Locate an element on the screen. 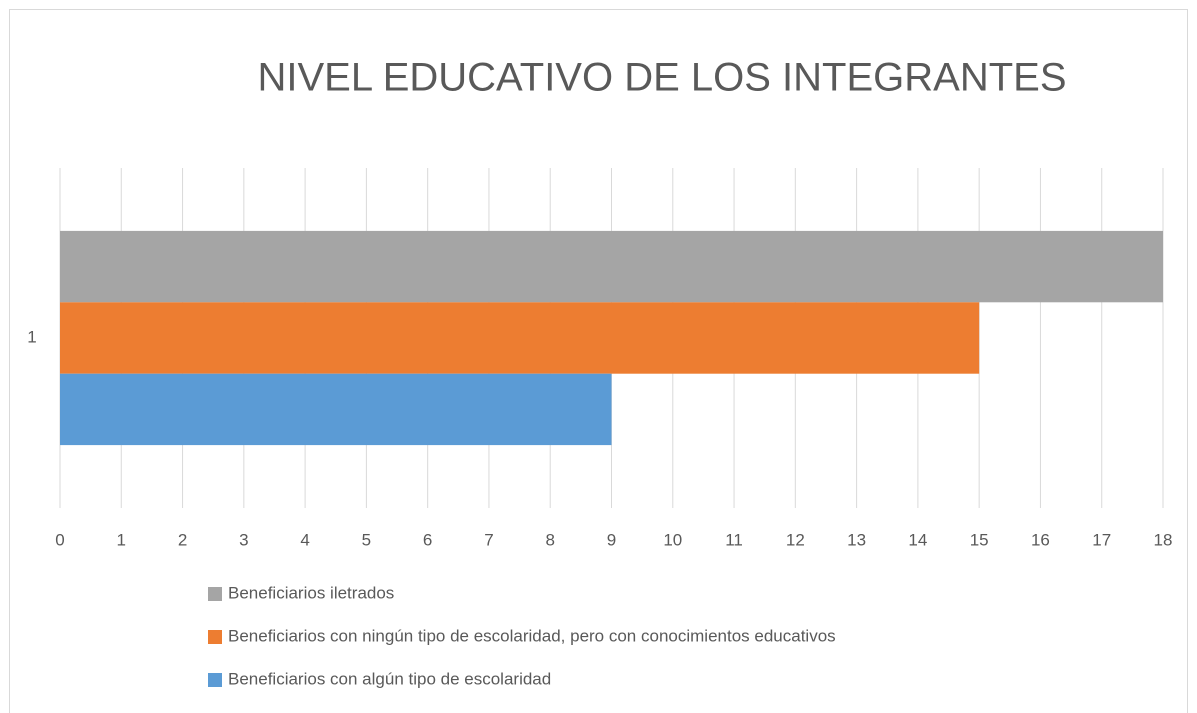  x-tick-label: 9 is located at coordinates (611, 539).